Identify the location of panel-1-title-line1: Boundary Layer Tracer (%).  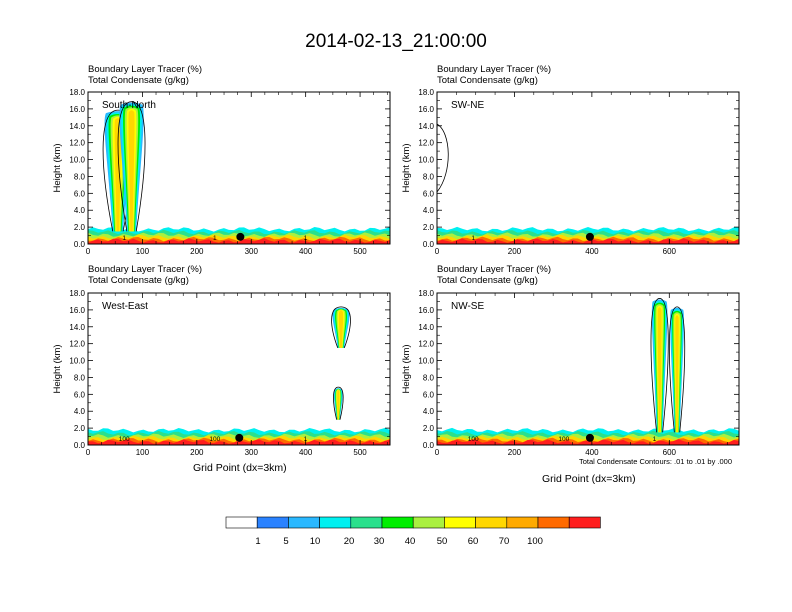
(145, 69).